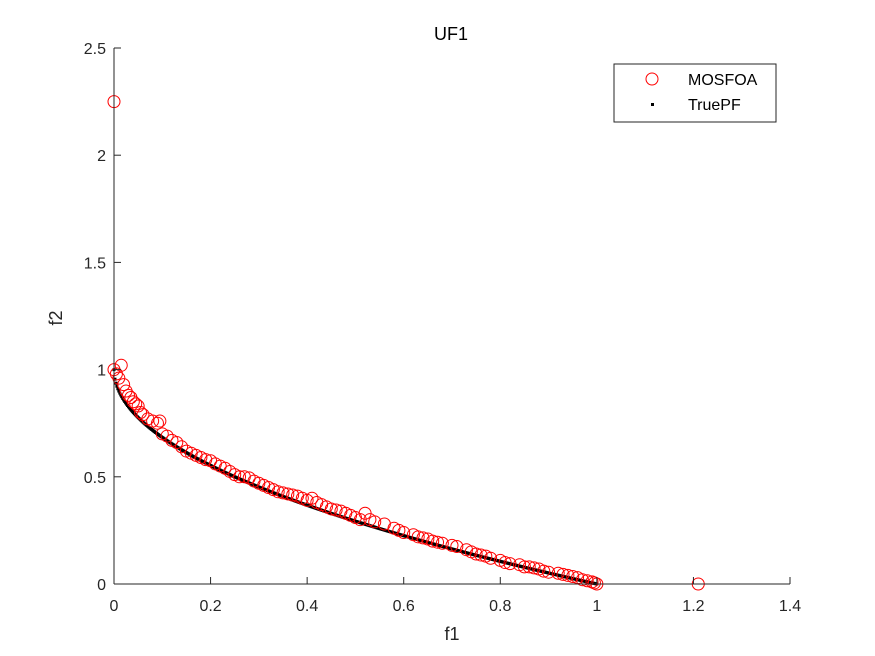 The width and height of the screenshot is (875, 656). I want to click on y-tick-label: 0, so click(101, 585).